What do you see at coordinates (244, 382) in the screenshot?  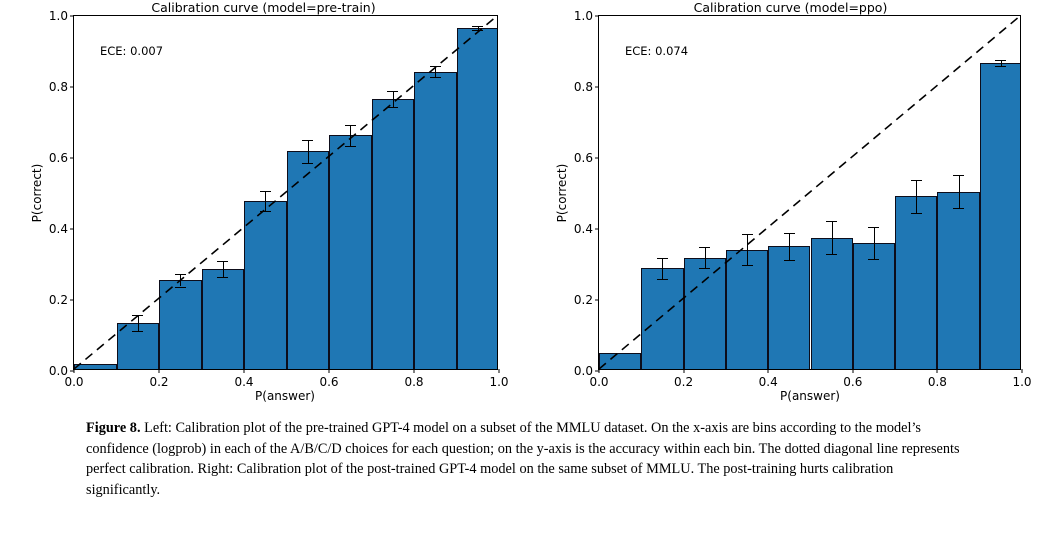 I see `x-tick-label: 0.4` at bounding box center [244, 382].